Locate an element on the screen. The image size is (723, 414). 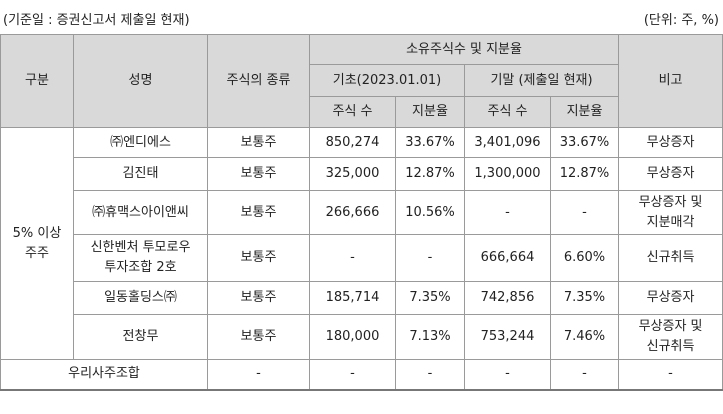
header-end-period: 기말 (제출일 현재) is located at coordinates (541, 80).